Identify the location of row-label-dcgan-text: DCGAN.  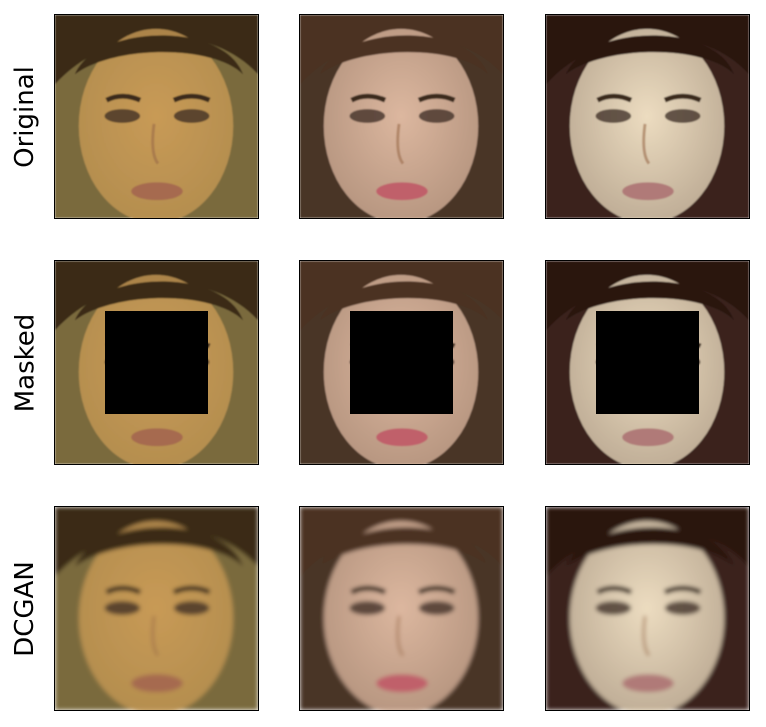
(25, 608).